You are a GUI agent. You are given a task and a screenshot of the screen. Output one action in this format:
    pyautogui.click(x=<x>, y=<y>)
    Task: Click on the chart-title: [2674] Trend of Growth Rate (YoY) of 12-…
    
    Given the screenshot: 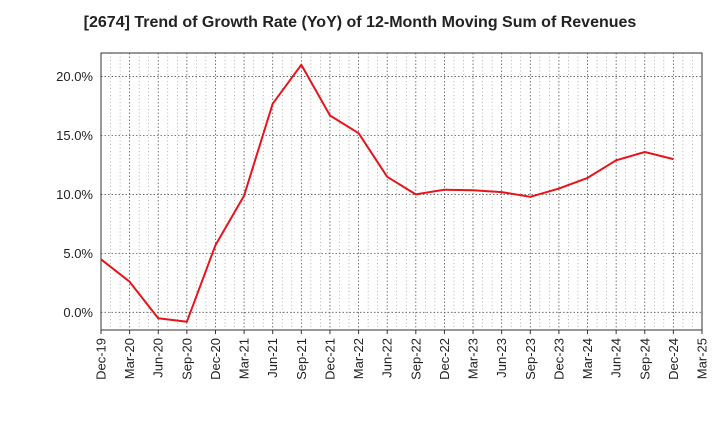 What is the action you would take?
    pyautogui.click(x=360, y=22)
    